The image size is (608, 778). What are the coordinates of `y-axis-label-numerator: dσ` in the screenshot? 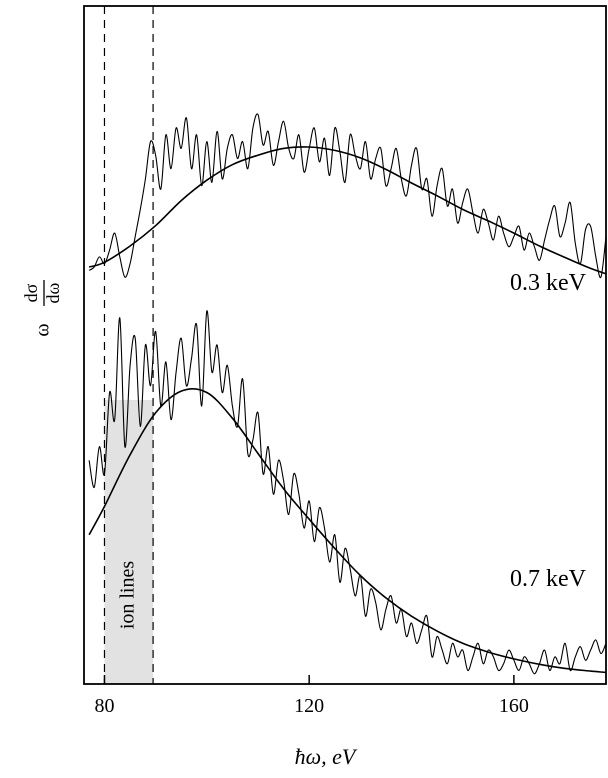 It's located at (31, 292).